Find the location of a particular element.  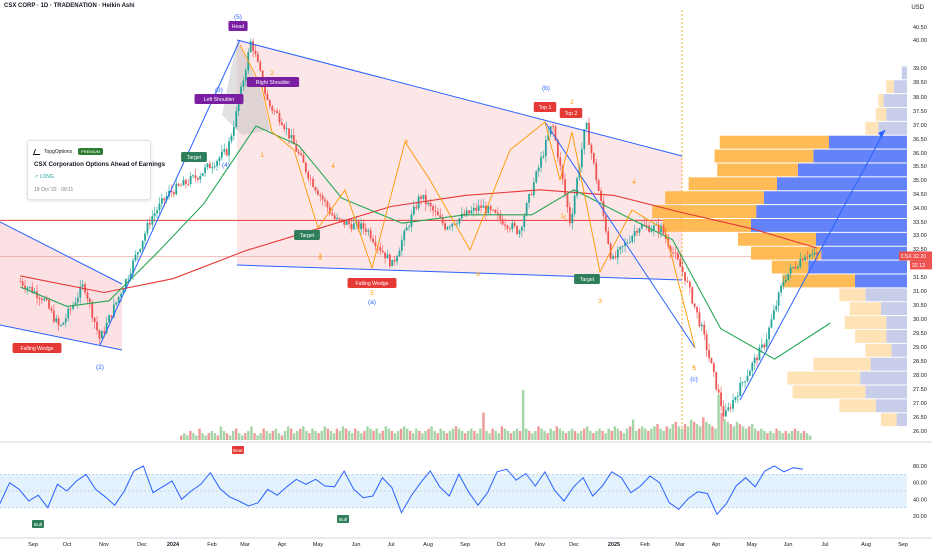

idea-publisher: TopgOptions PREMIUM is located at coordinates (67, 151).